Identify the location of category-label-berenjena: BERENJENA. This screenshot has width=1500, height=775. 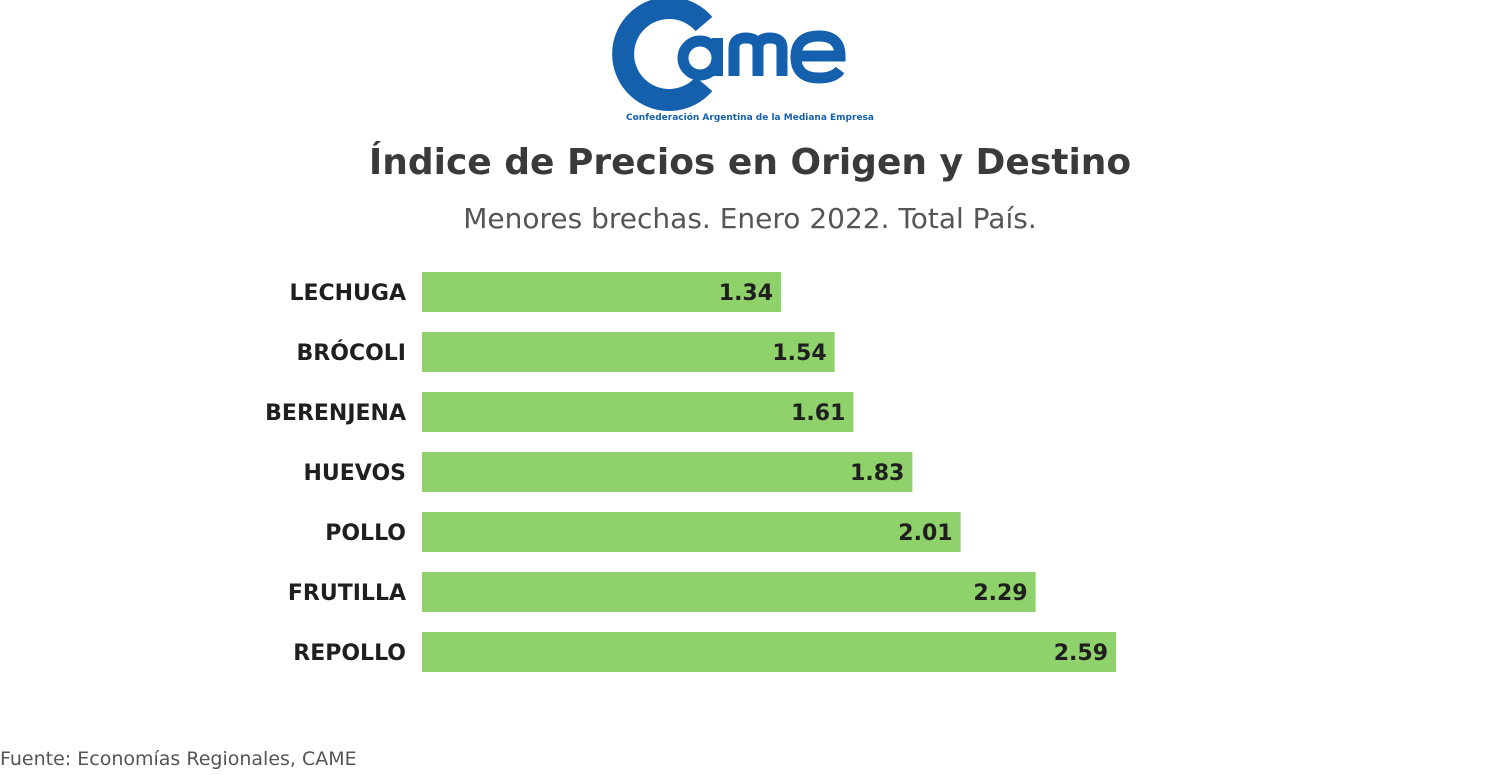
(335, 413).